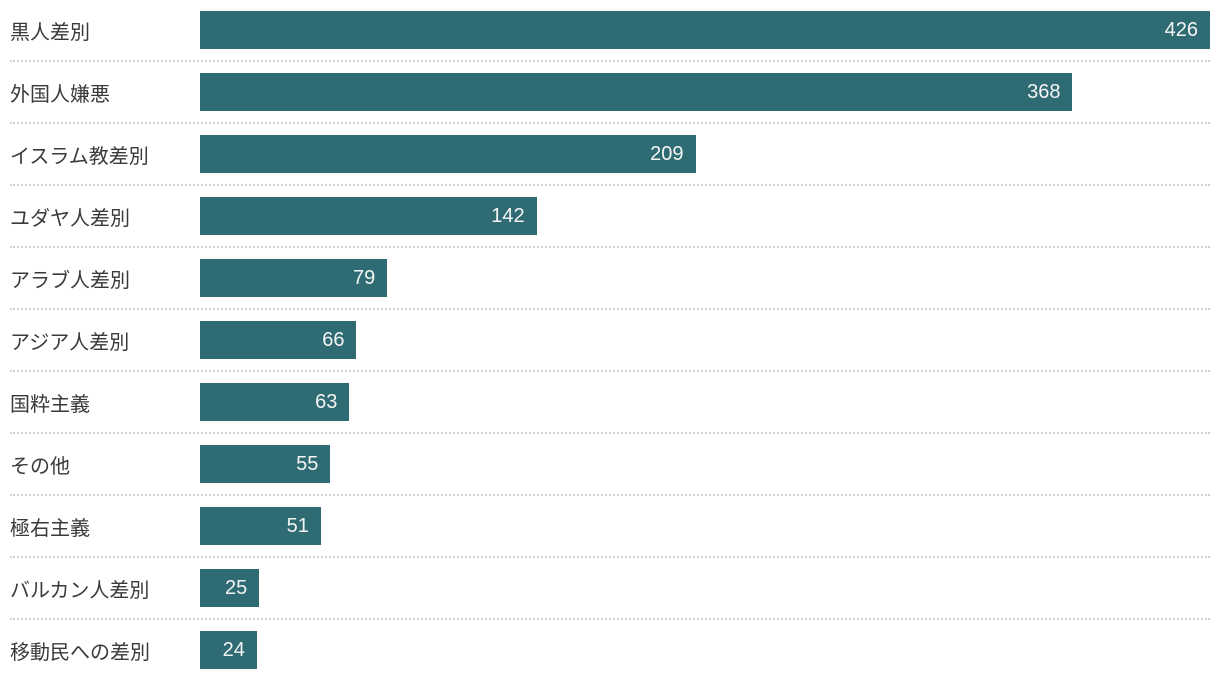 This screenshot has width=1220, height=680. Describe the element at coordinates (333, 339) in the screenshot. I see `value-label: 66` at that location.